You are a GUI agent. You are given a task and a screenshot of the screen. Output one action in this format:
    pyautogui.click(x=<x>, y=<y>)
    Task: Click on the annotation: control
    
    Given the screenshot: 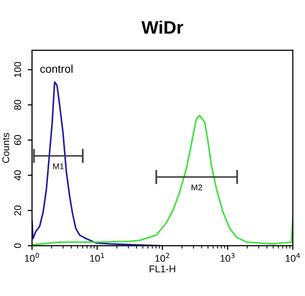 What is the action you would take?
    pyautogui.click(x=56, y=68)
    